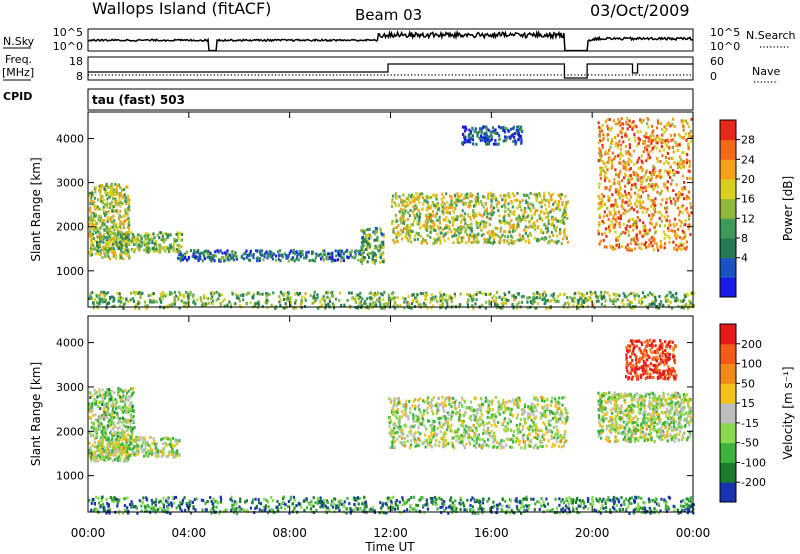 The height and width of the screenshot is (554, 800). Describe the element at coordinates (70, 271) in the screenshot. I see `y-tick-label: 1000` at that location.